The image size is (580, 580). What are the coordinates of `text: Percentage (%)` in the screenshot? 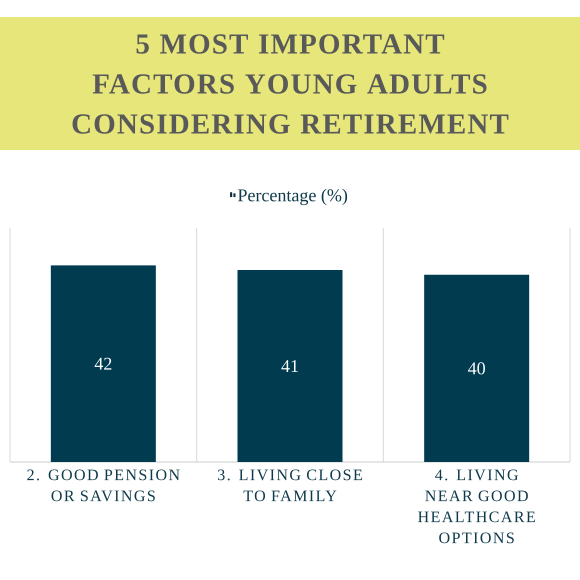 It's located at (293, 197).